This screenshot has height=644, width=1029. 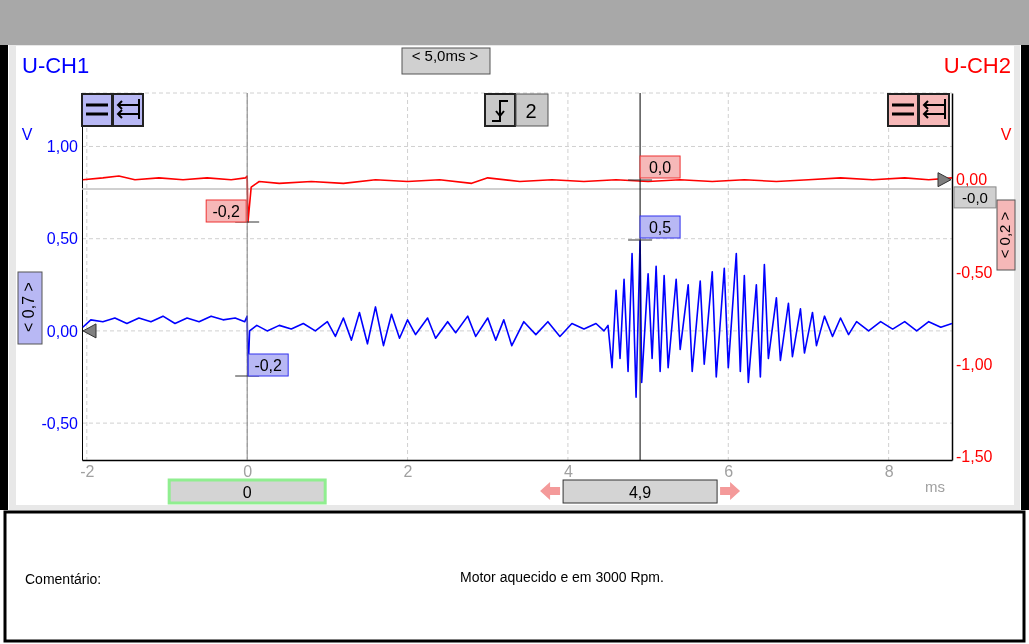 What do you see at coordinates (531, 111) in the screenshot?
I see `annotation: 2` at bounding box center [531, 111].